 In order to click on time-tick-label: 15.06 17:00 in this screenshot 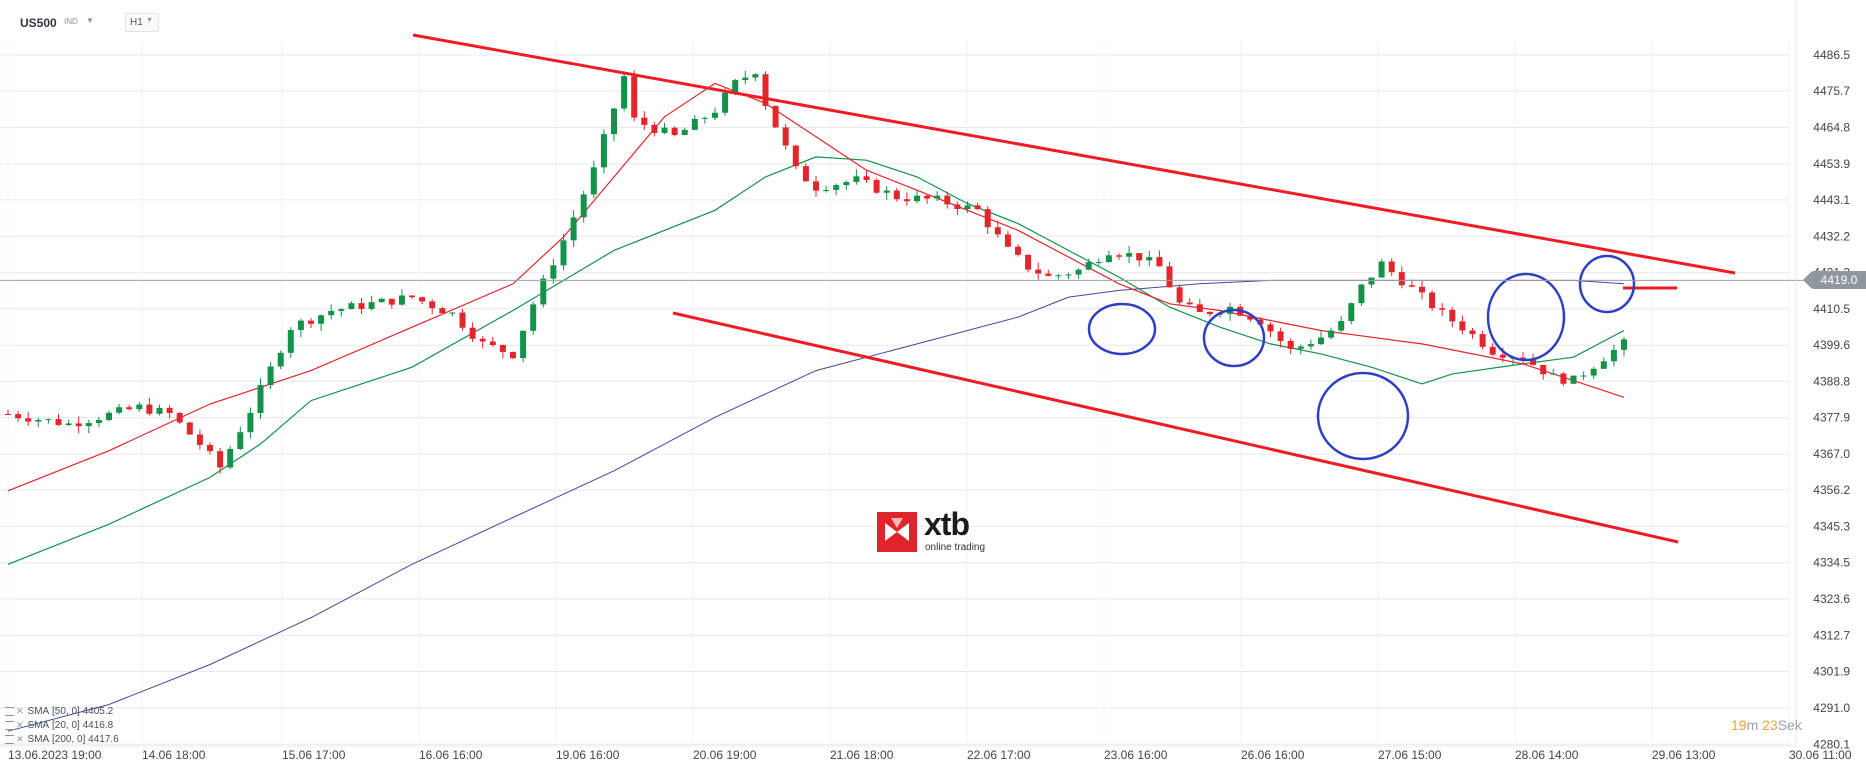, I will do `click(314, 755)`.